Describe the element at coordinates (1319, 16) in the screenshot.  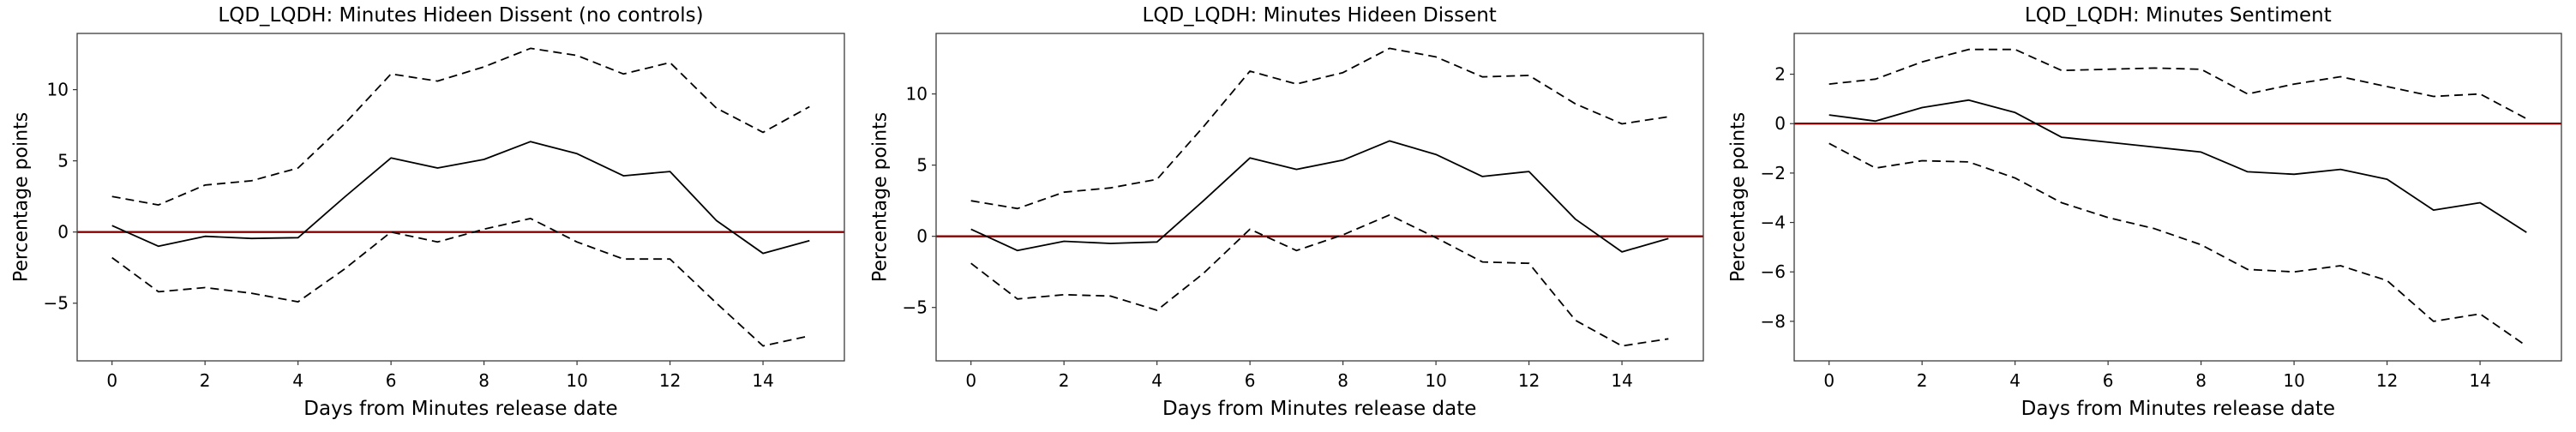
I see `chart-title: LQD_LQDH: Minutes Hideen Dissent` at that location.